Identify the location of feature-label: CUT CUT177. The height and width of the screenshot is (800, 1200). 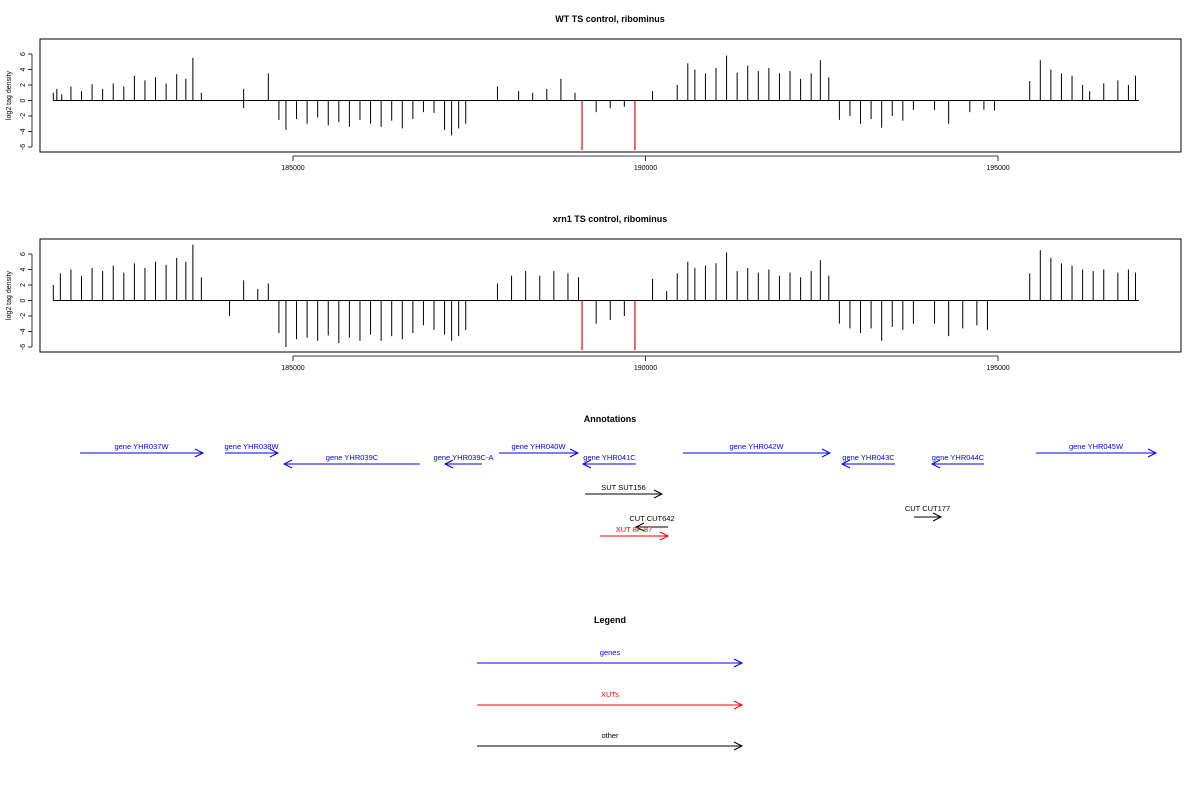
(927, 508).